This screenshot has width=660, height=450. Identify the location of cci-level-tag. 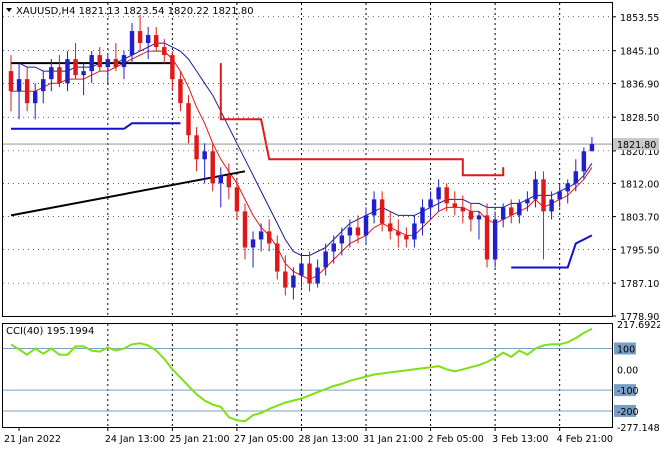
(625, 390).